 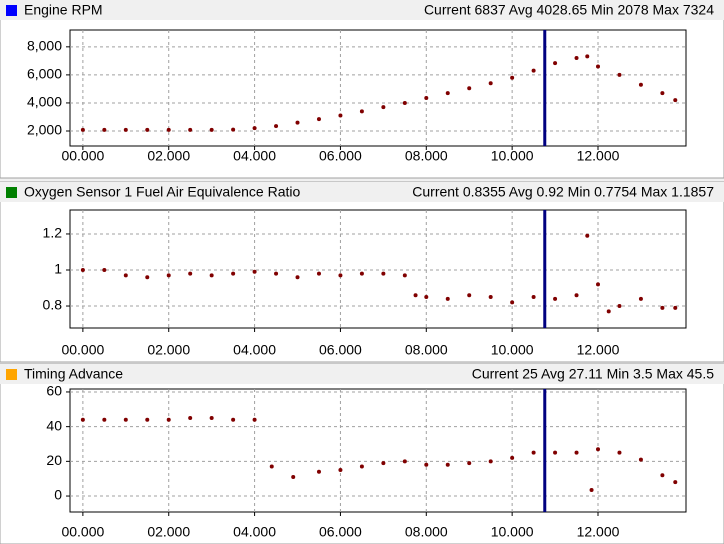 I want to click on y-tick-label: 1.2, so click(x=53, y=233).